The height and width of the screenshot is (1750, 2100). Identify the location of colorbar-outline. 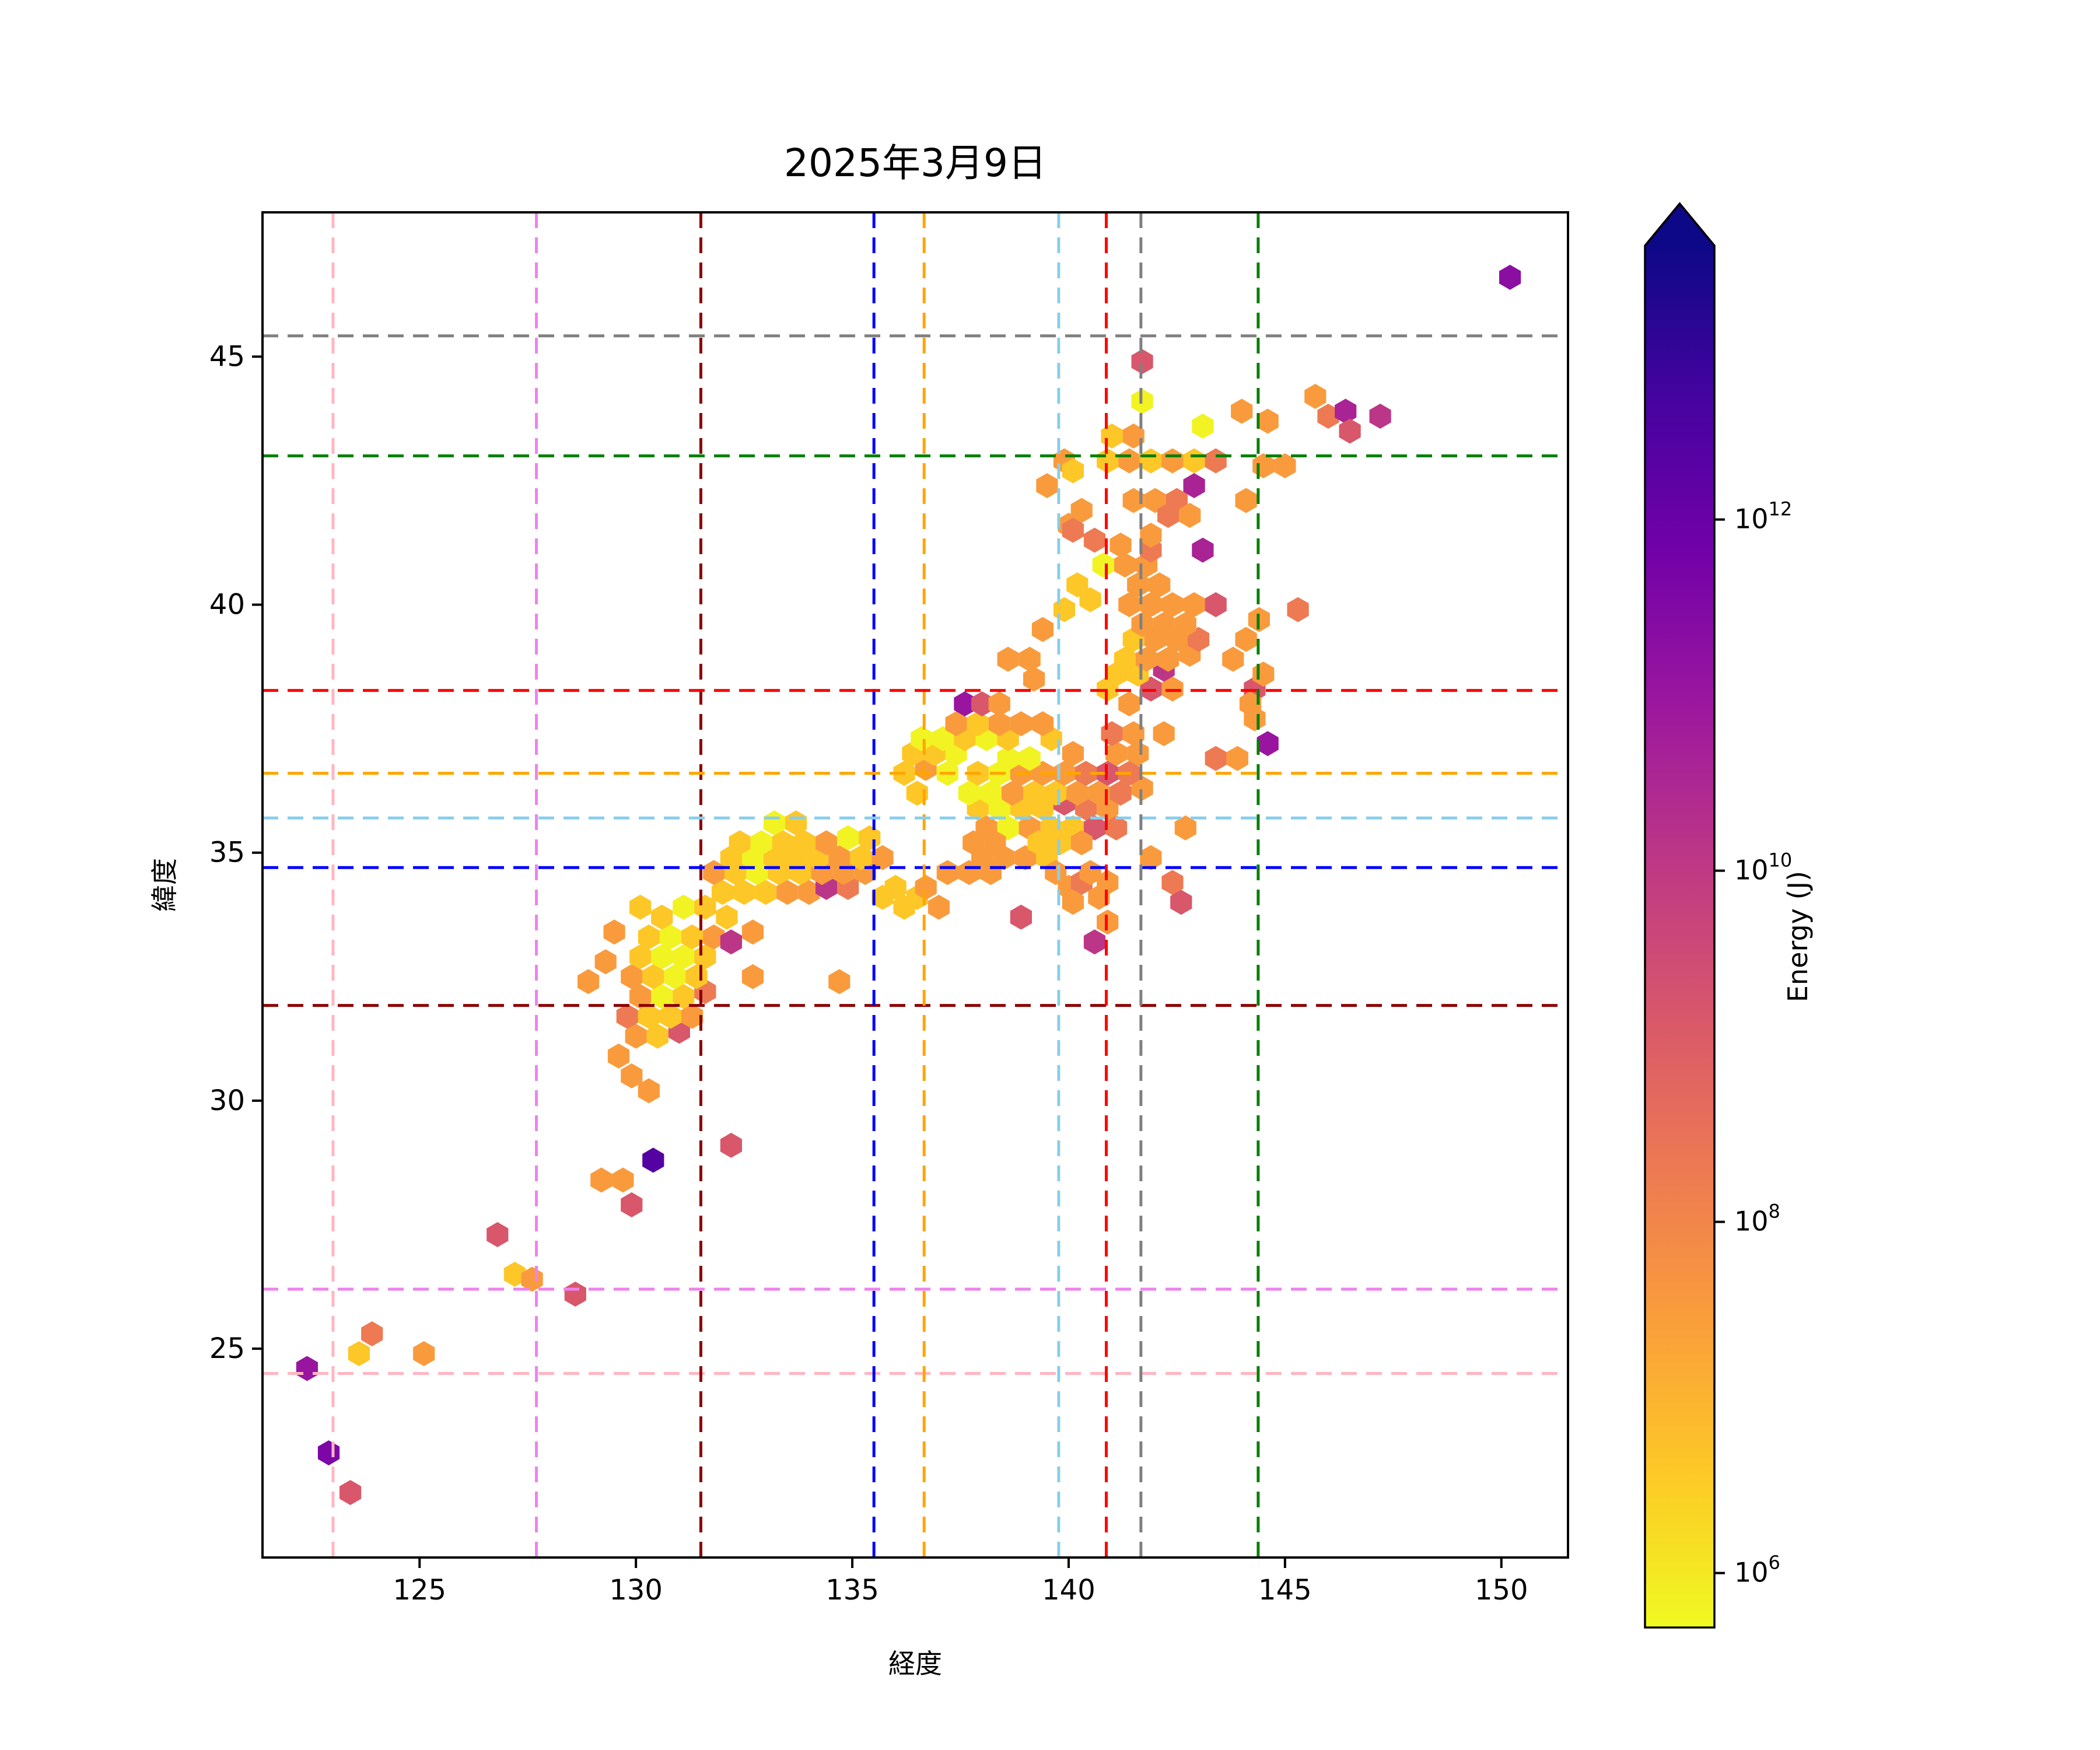
(1680, 915).